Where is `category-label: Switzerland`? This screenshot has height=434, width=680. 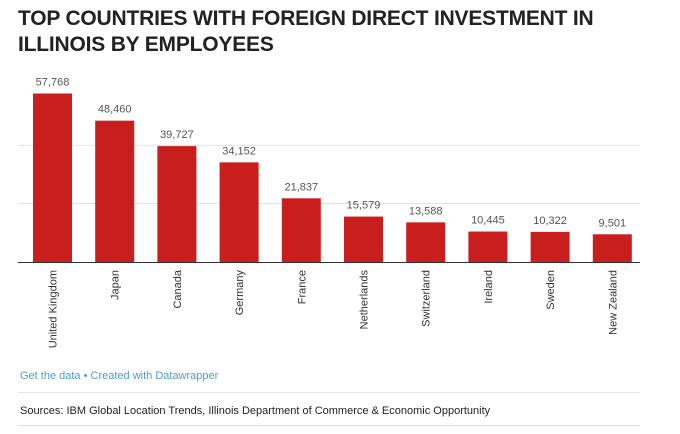 category-label: Switzerland is located at coordinates (427, 298).